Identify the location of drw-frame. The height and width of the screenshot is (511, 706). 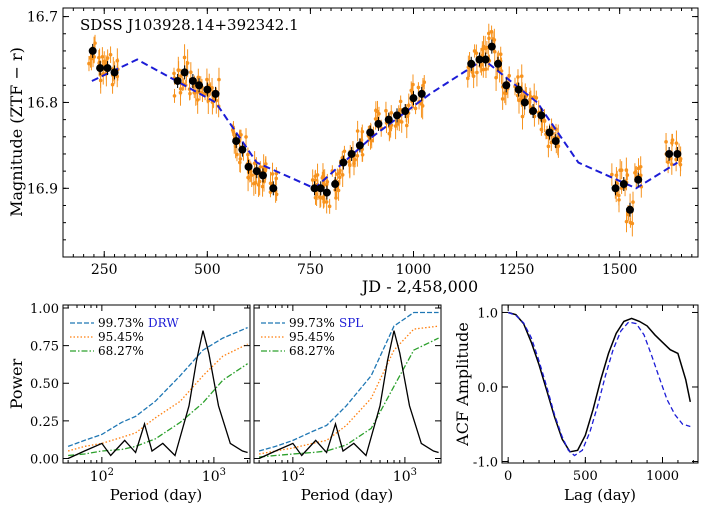
(156, 384).